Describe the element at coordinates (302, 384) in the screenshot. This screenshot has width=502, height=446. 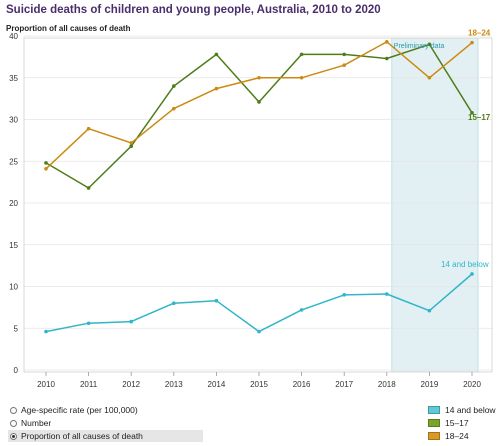
I see `x-tick-label: 2016` at that location.